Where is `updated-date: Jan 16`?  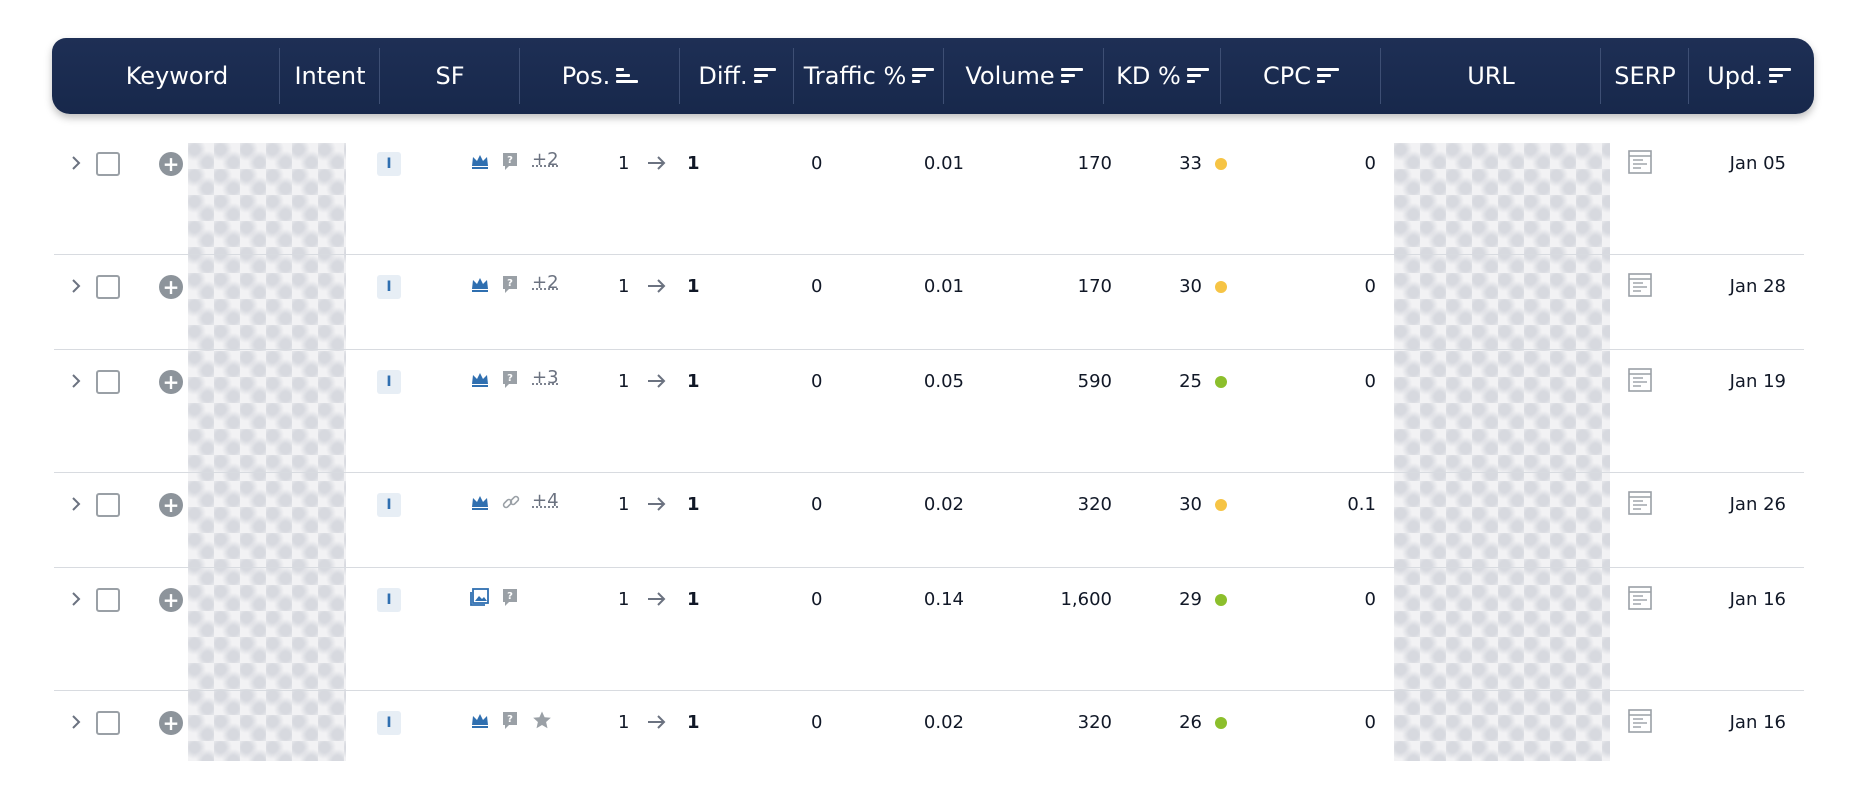 updated-date: Jan 16 is located at coordinates (1757, 599).